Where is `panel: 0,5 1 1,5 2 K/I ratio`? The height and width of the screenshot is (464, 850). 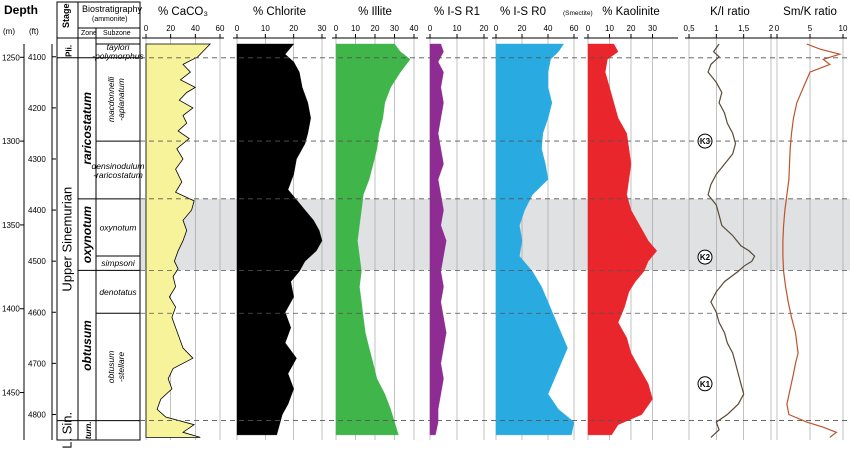
panel: 0,5 1 1,5 2 K/I ratio is located at coordinates (729, 223).